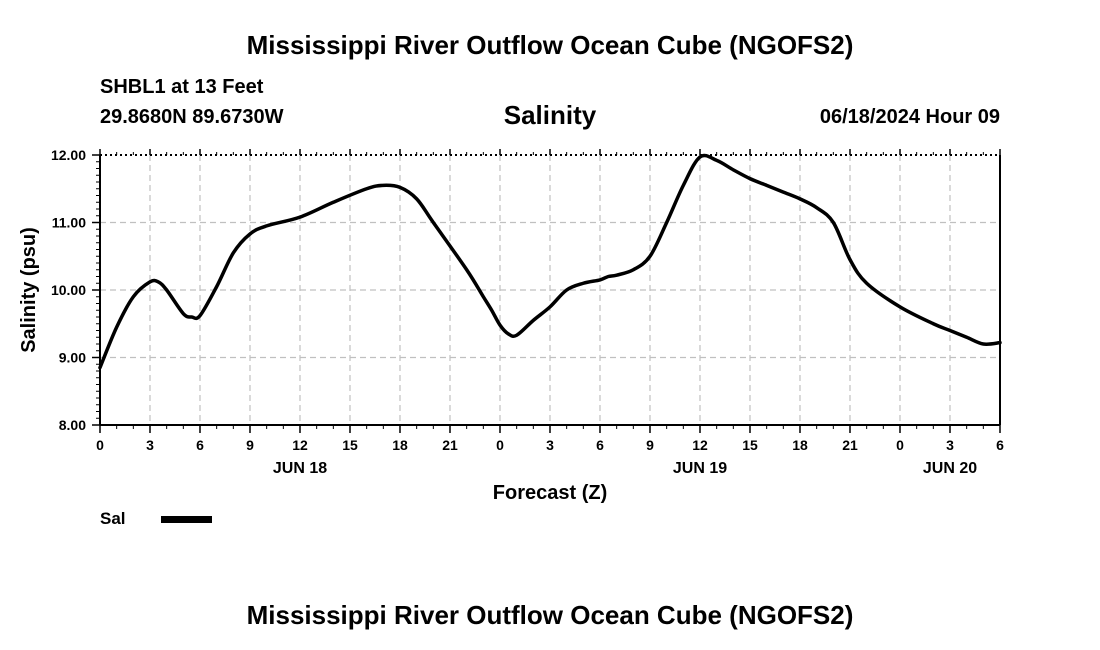 The height and width of the screenshot is (650, 1100). I want to click on station-label: SHBL1 at 13 Feet, so click(182, 87).